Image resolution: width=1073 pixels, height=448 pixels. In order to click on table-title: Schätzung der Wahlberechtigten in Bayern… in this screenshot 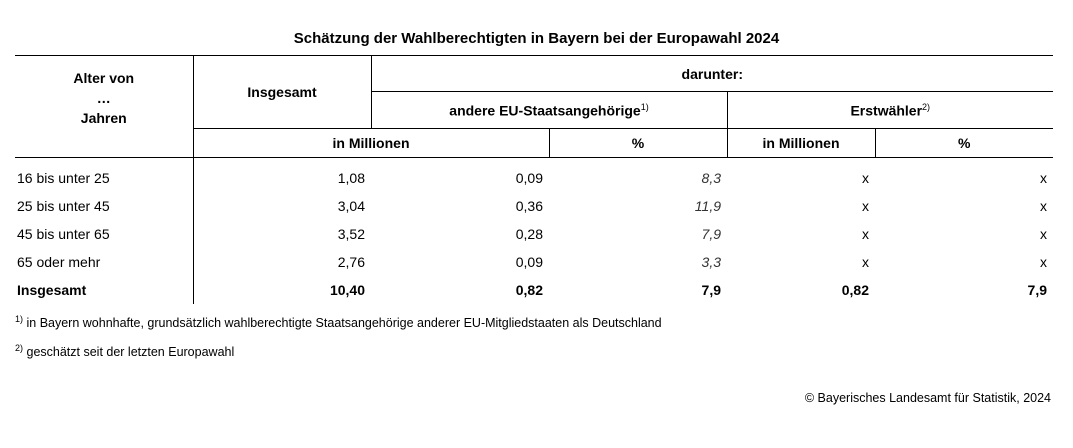, I will do `click(536, 38)`.